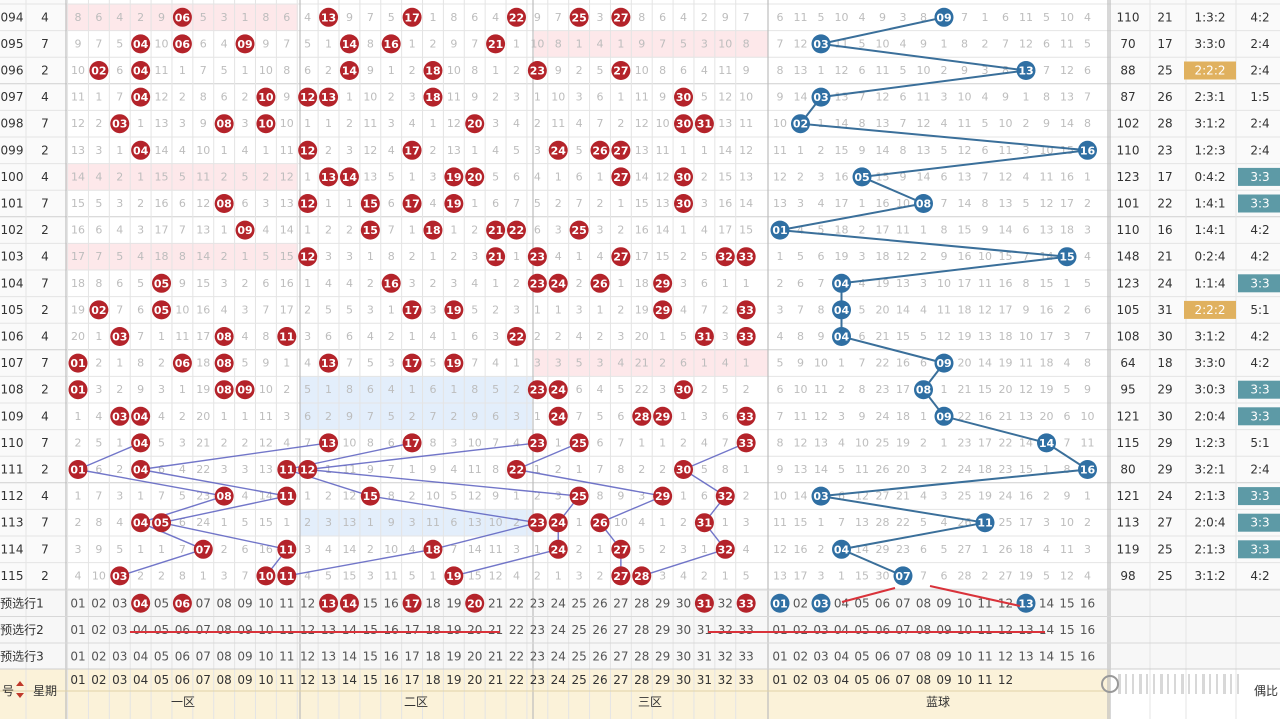  What do you see at coordinates (965, 469) in the screenshot?
I see `miss-value: 24` at bounding box center [965, 469].